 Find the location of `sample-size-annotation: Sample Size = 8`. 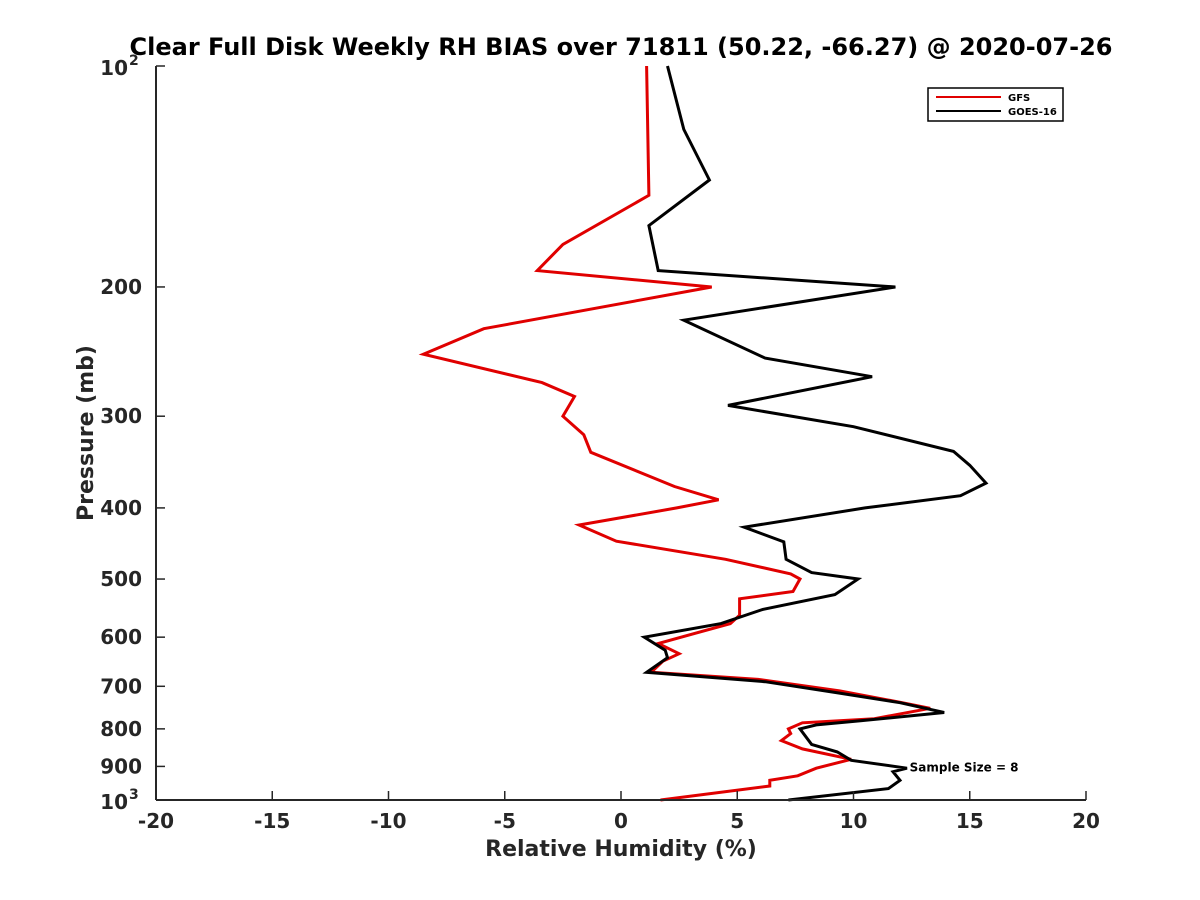

sample-size-annotation: Sample Size = 8 is located at coordinates (964, 767).